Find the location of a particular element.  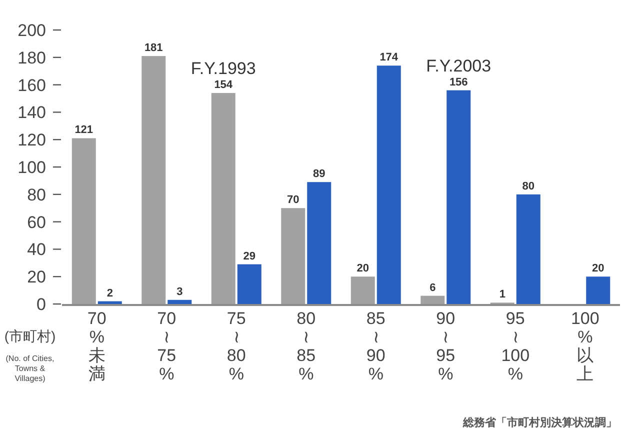

y-tick-label: 80 is located at coordinates (36, 194).